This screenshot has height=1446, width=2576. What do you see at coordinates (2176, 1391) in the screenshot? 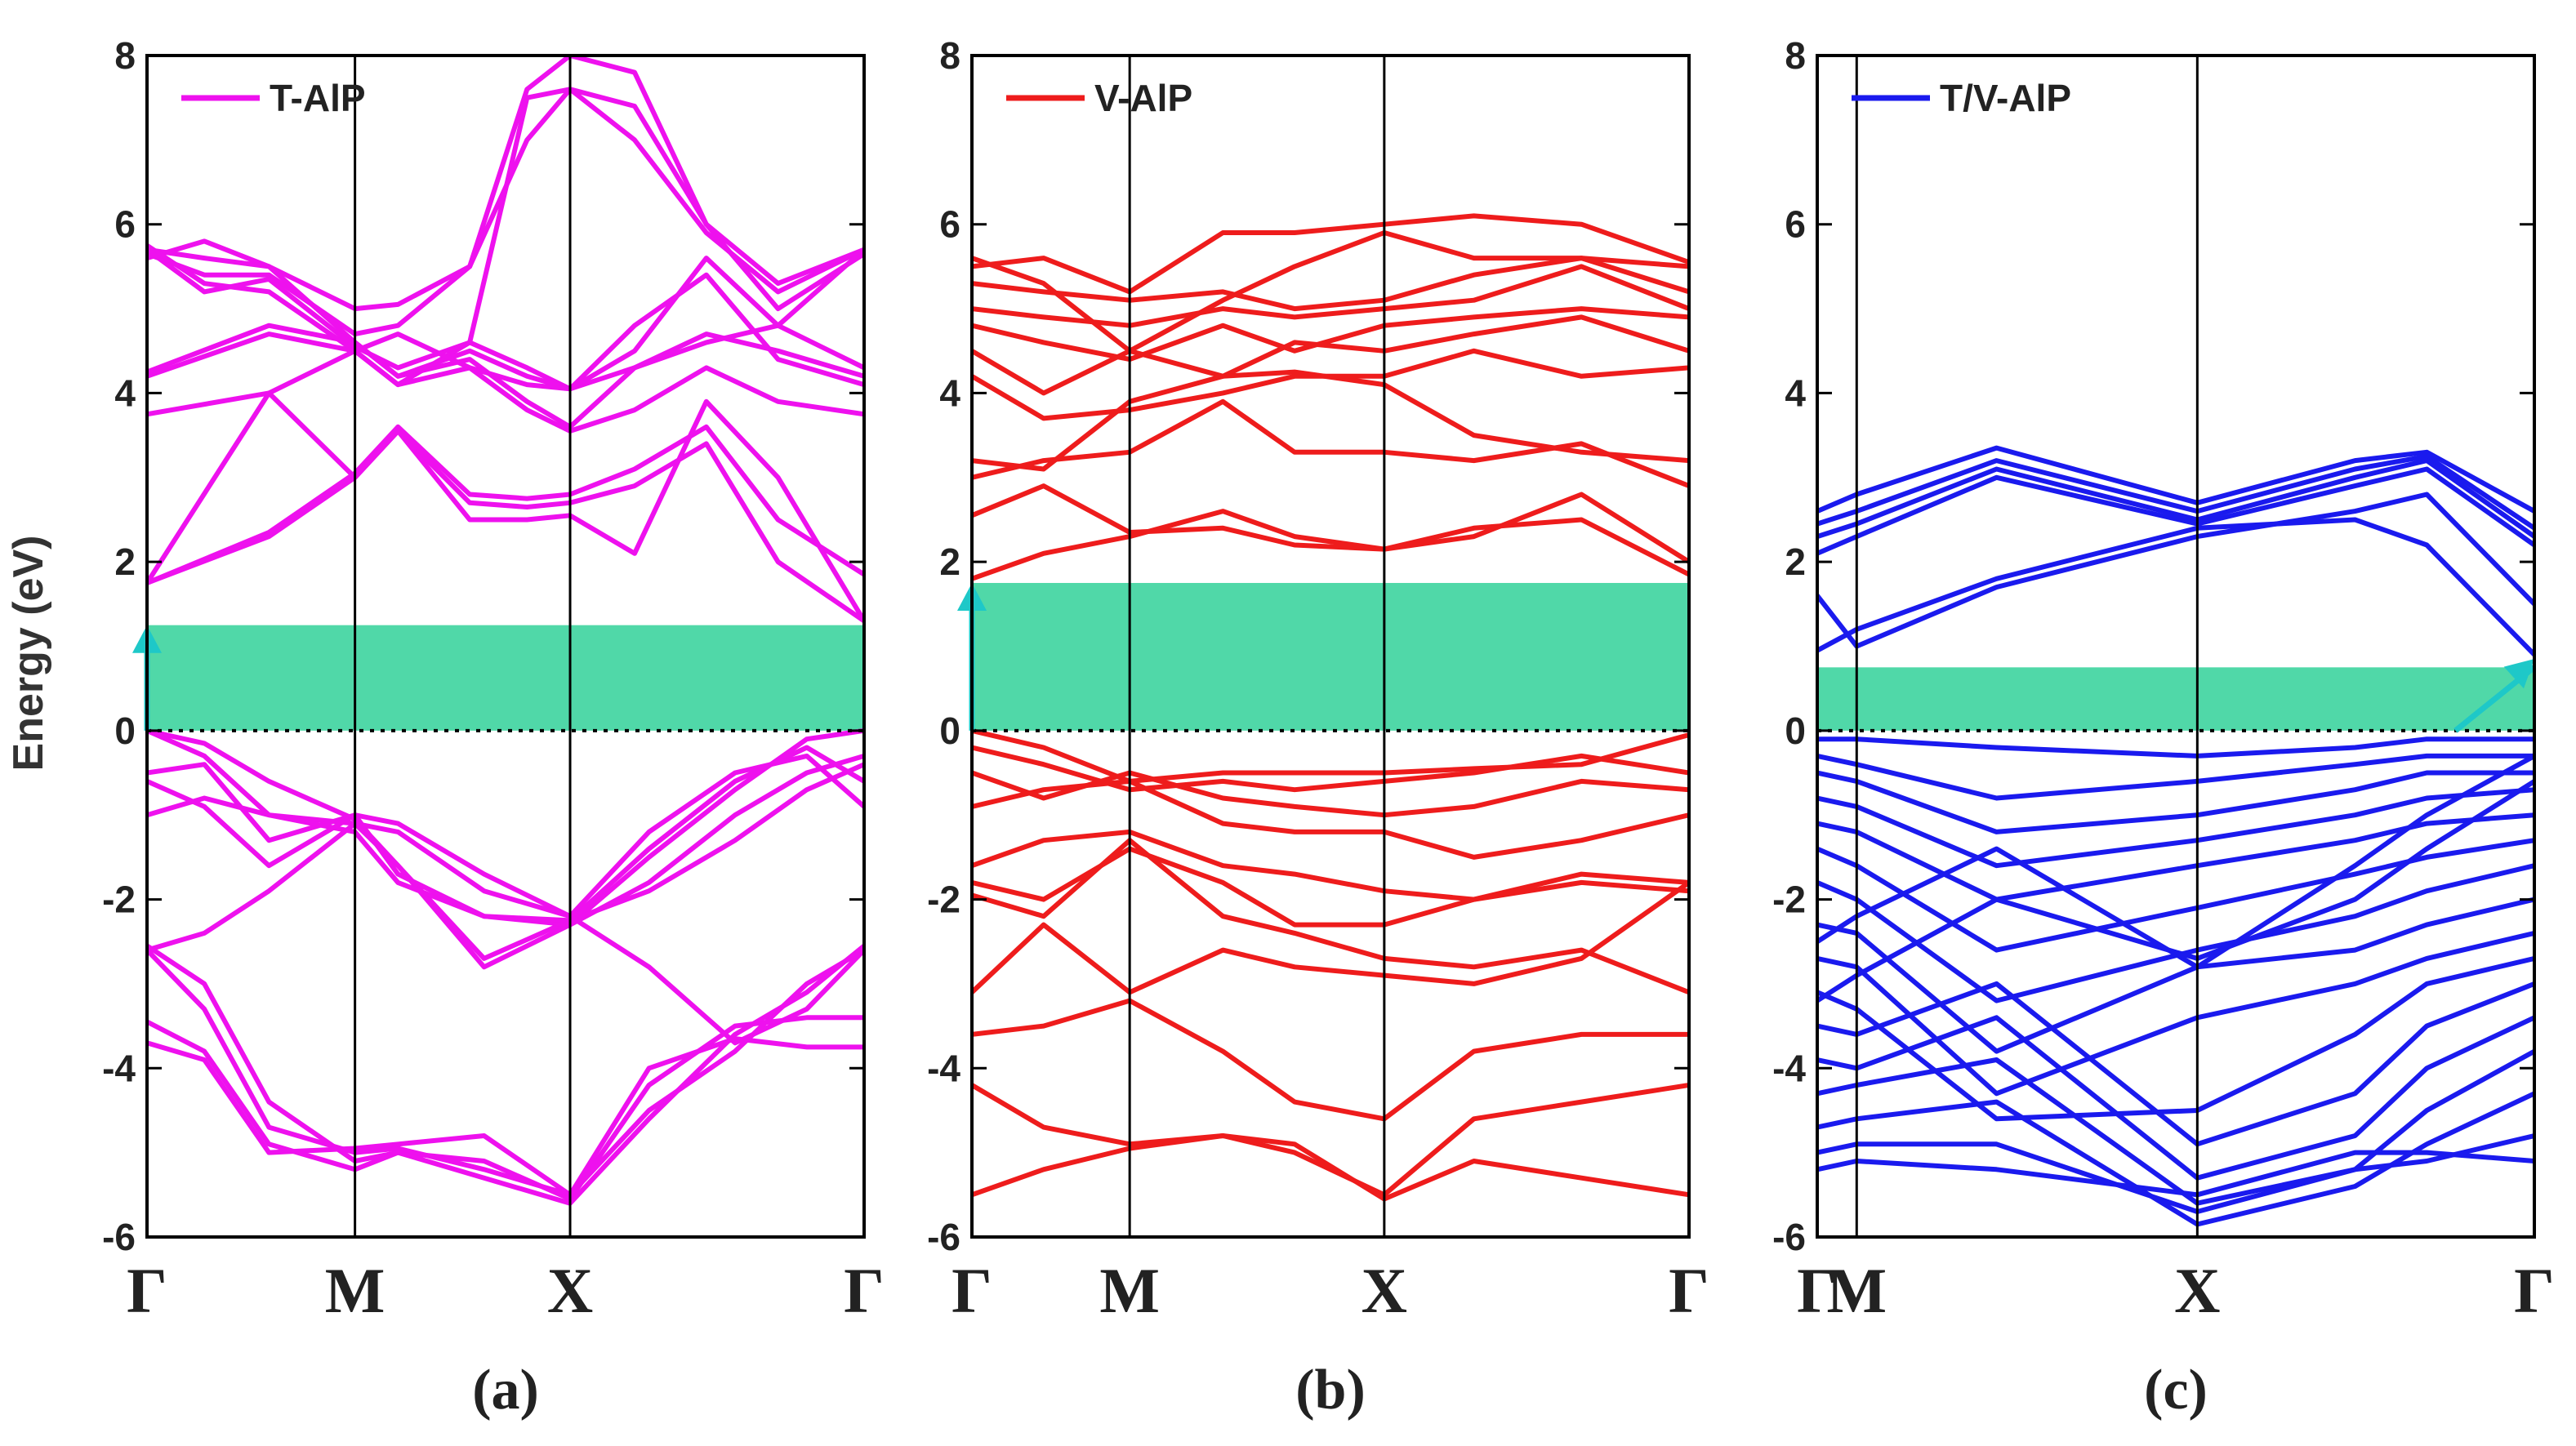
I see `panel-label: (c)` at bounding box center [2176, 1391].